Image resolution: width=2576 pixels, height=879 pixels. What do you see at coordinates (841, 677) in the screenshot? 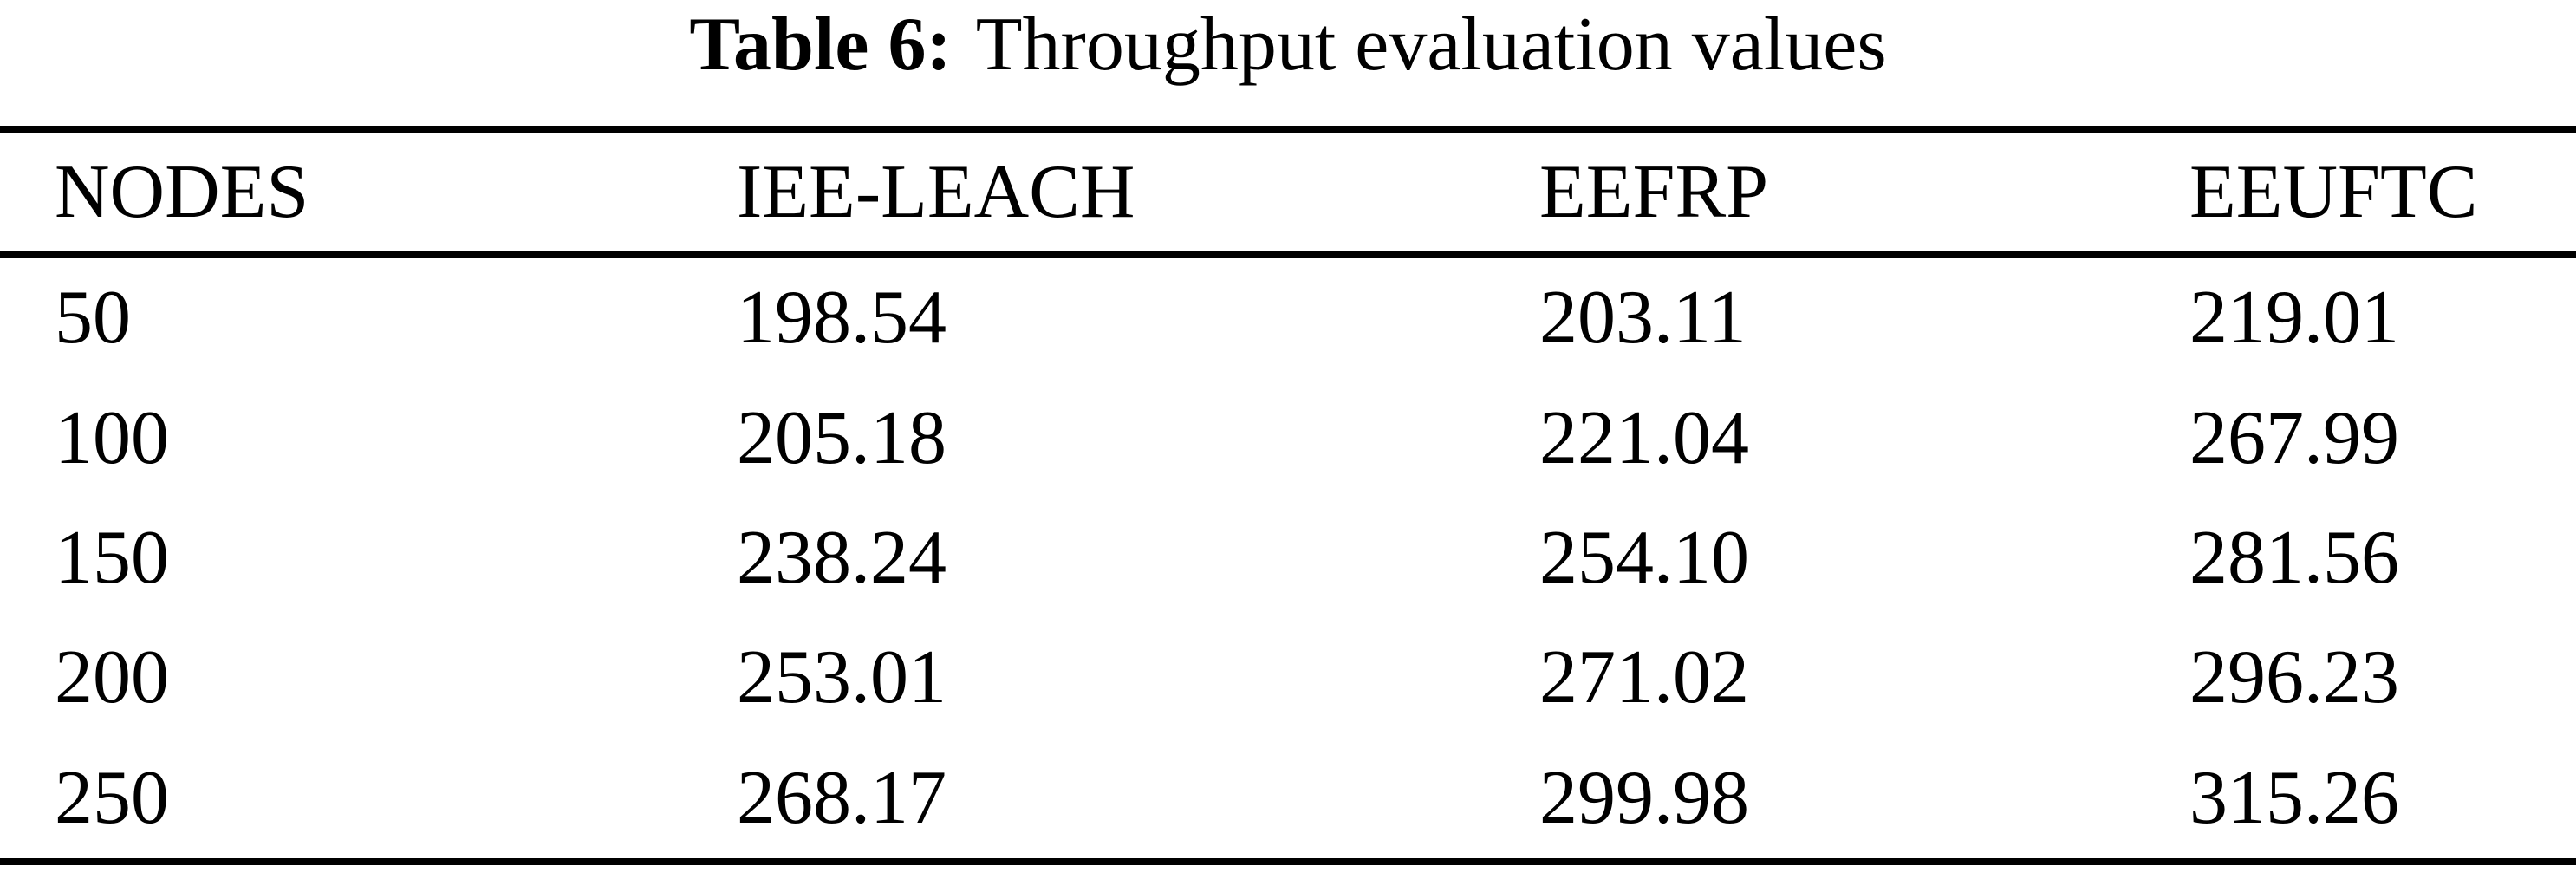
I see `cell-iee-leach: 253.01` at bounding box center [841, 677].